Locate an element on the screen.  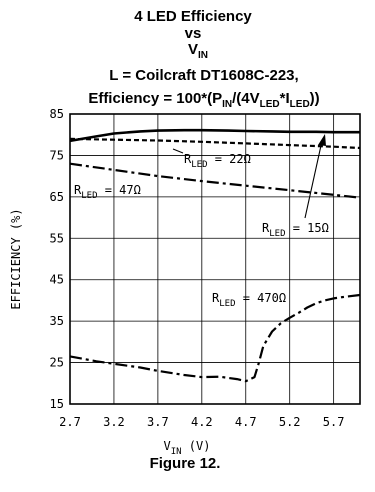
leader-line-22-ohm is located at coordinates (178, 151).